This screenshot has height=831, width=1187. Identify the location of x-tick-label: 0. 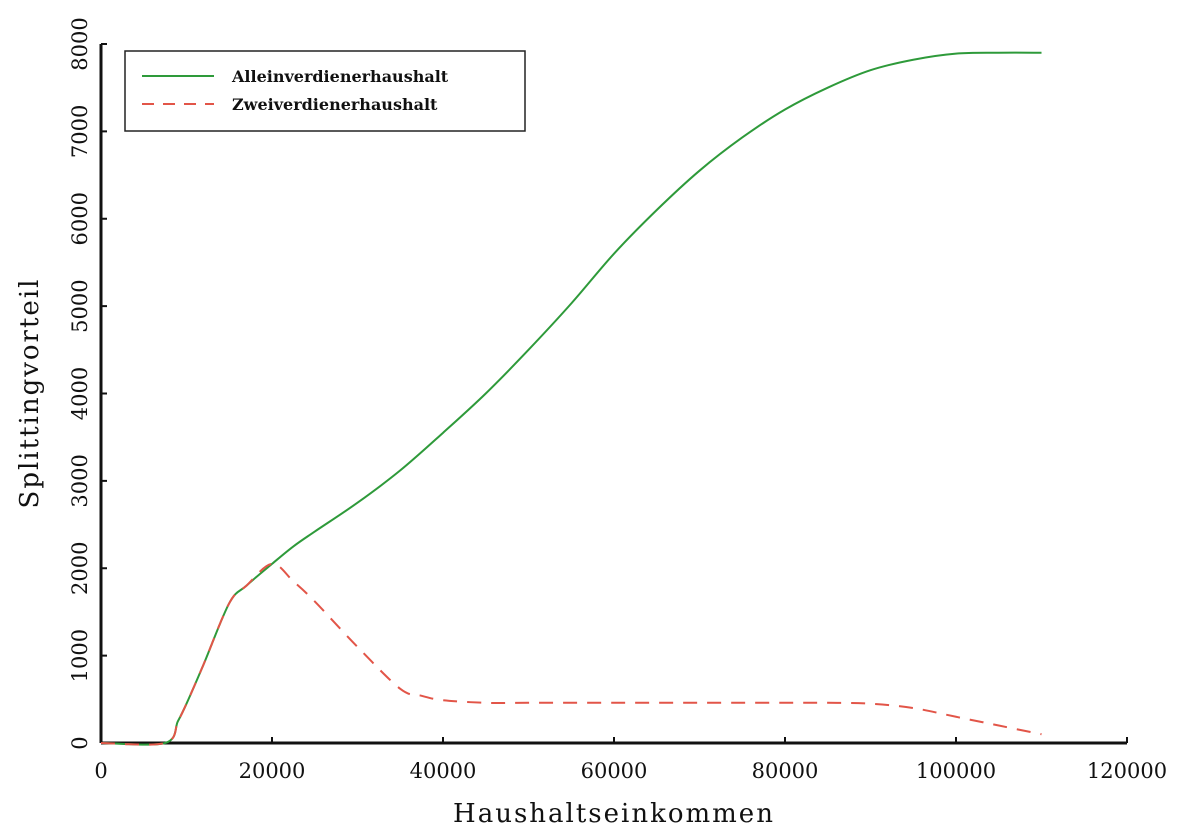
(100, 771).